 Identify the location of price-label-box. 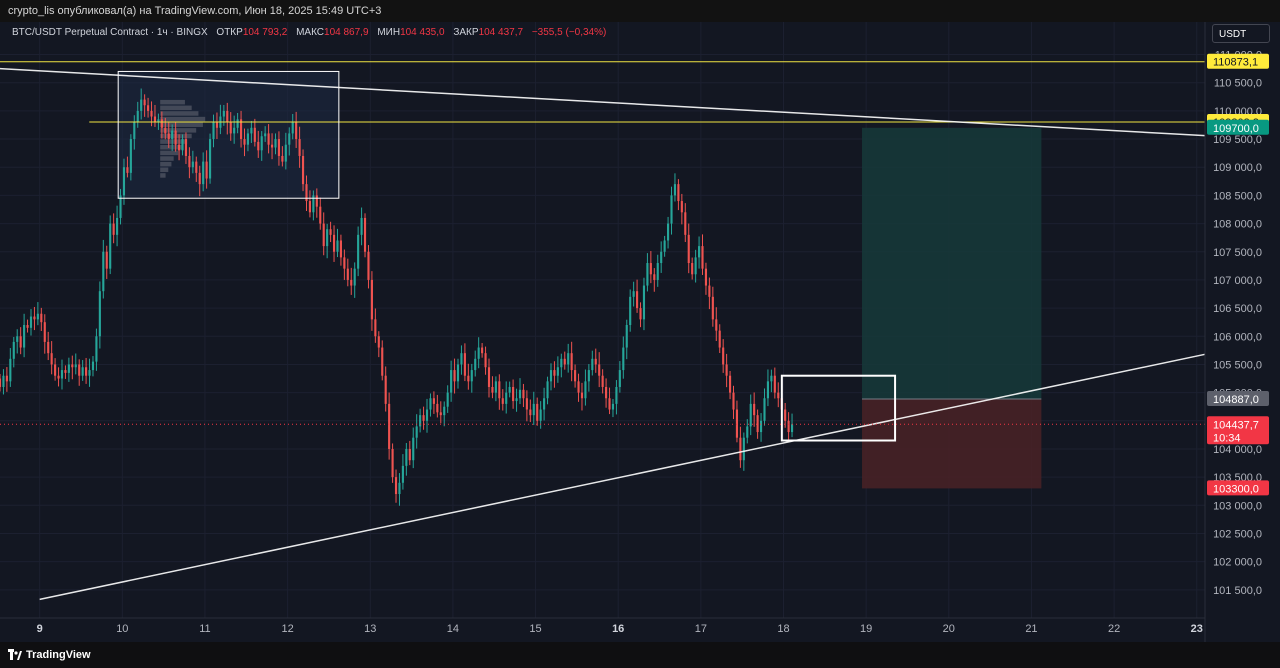
(1238, 127).